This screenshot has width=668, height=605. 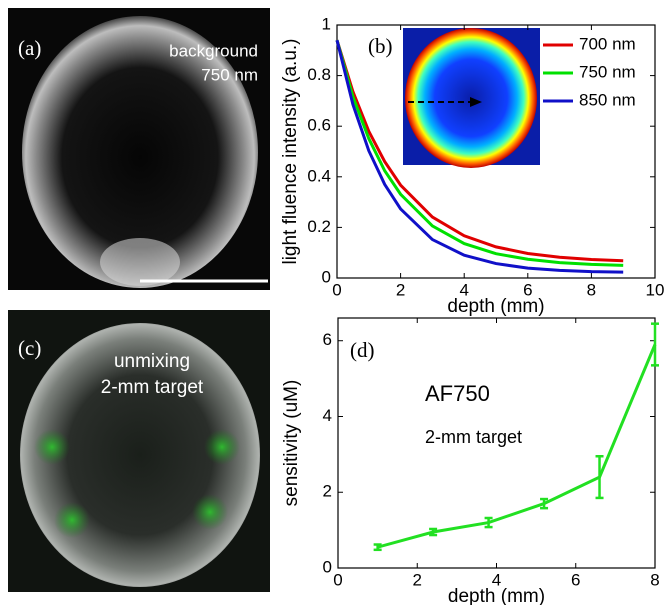 What do you see at coordinates (362, 350) in the screenshot?
I see `panel-label: (d)` at bounding box center [362, 350].